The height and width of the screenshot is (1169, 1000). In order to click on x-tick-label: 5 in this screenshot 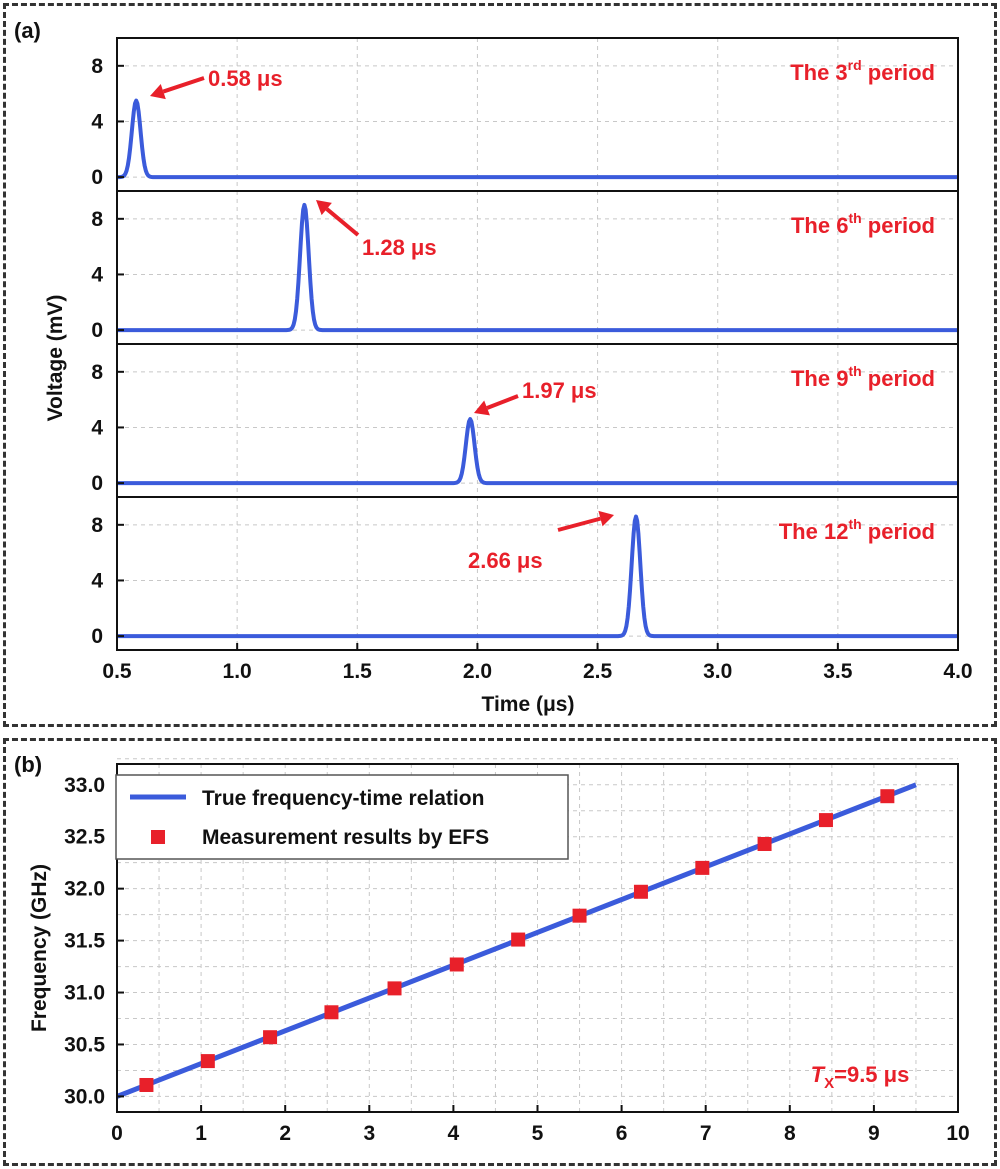, I will do `click(538, 1133)`.